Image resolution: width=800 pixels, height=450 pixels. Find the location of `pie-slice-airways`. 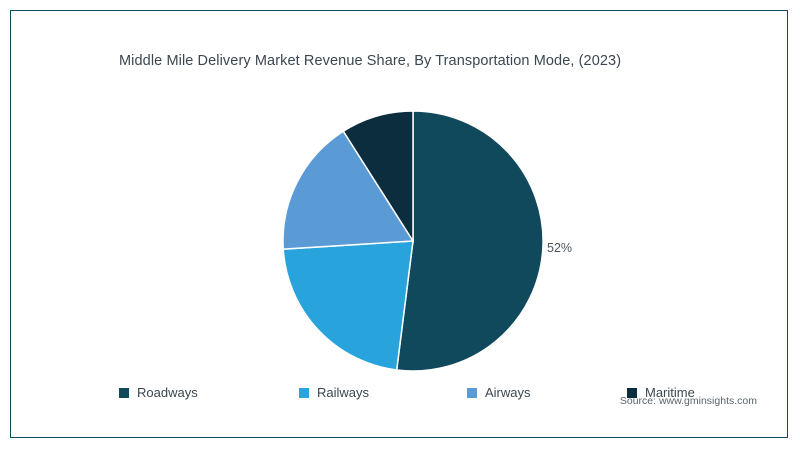

pie-slice-airways is located at coordinates (348, 190).